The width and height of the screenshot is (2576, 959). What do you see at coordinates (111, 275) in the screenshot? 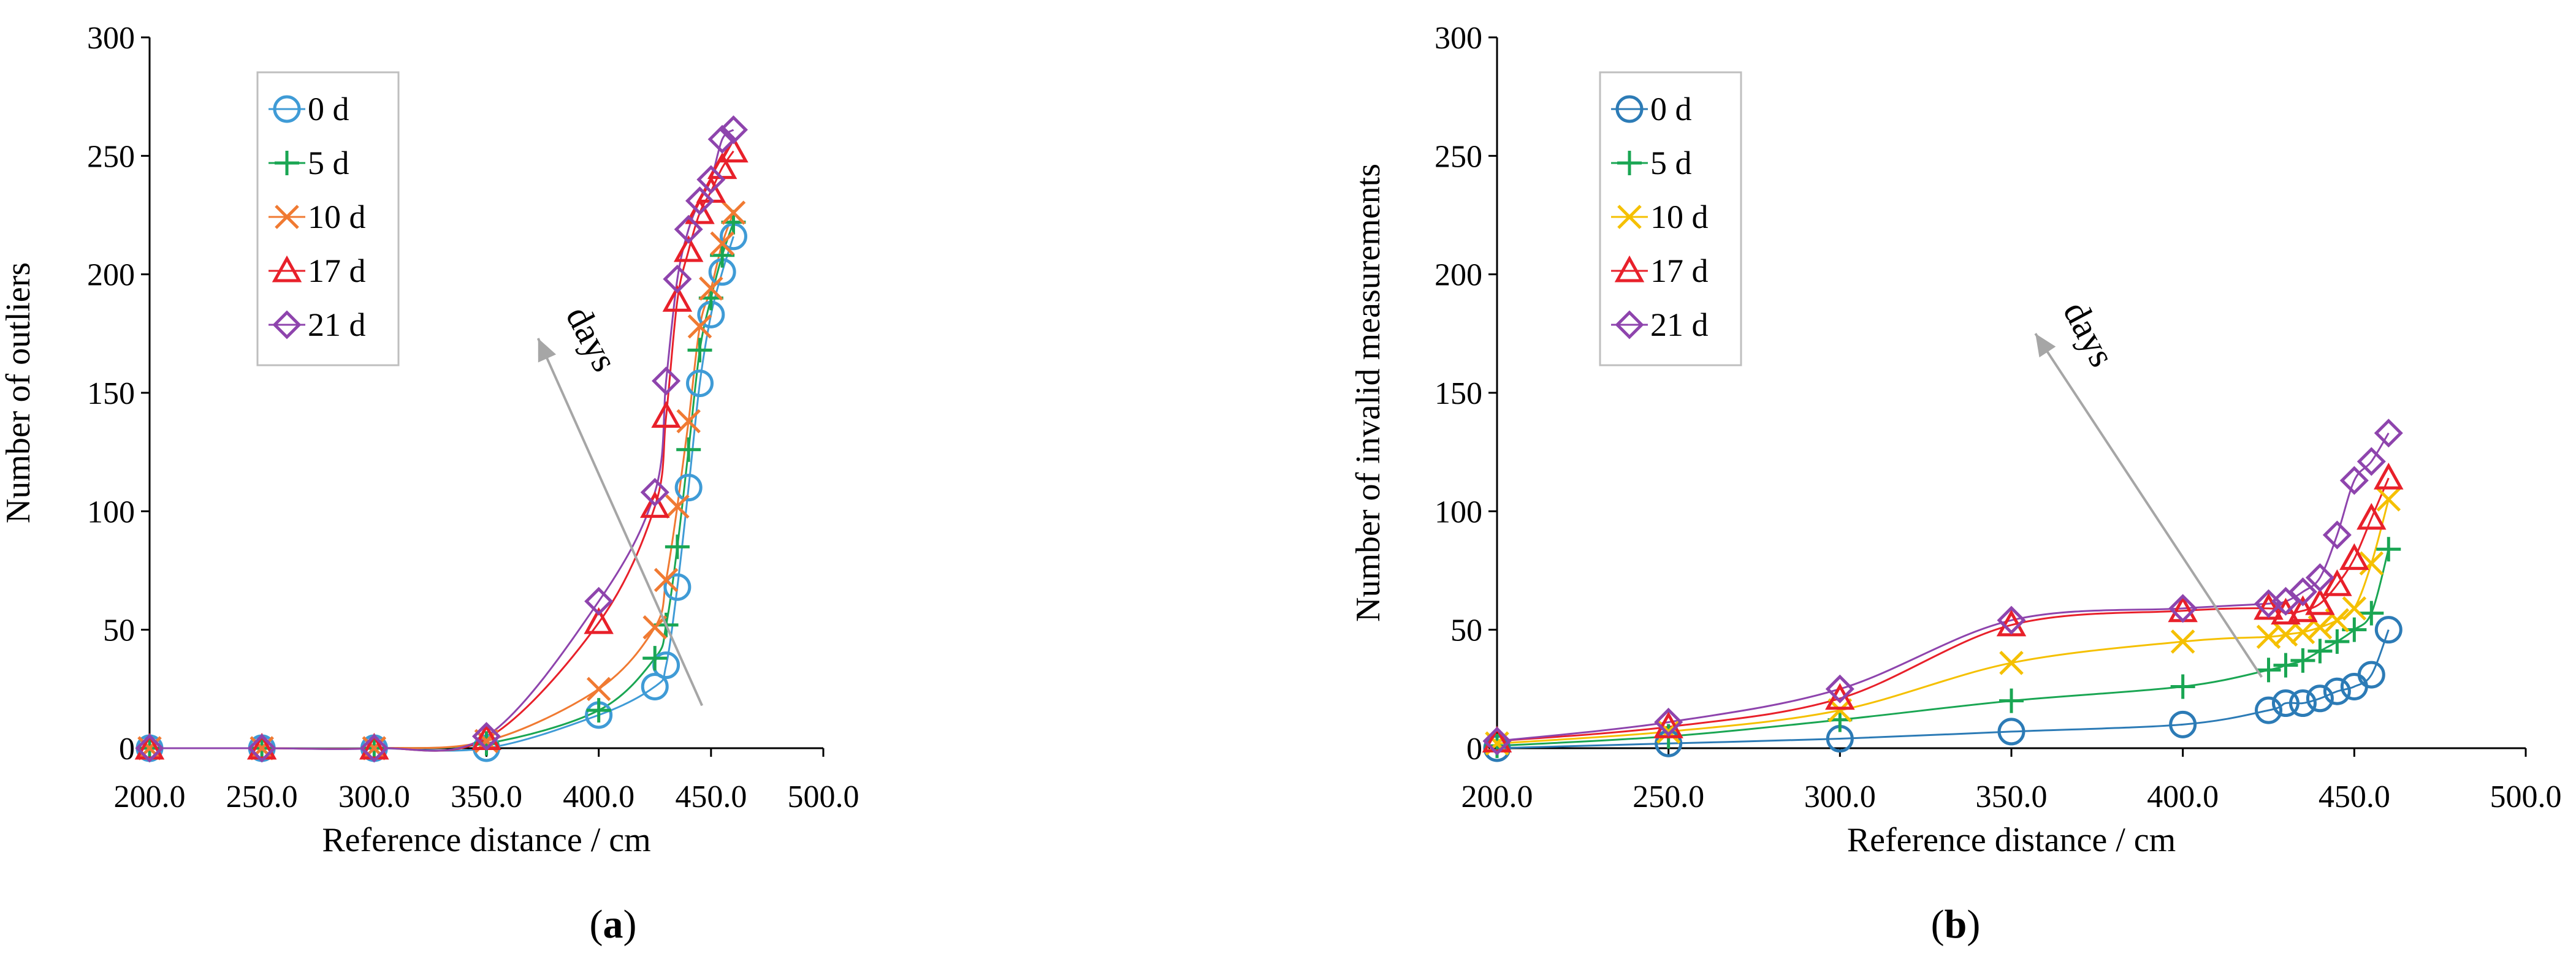
I see `y-tick-label: 200` at bounding box center [111, 275].